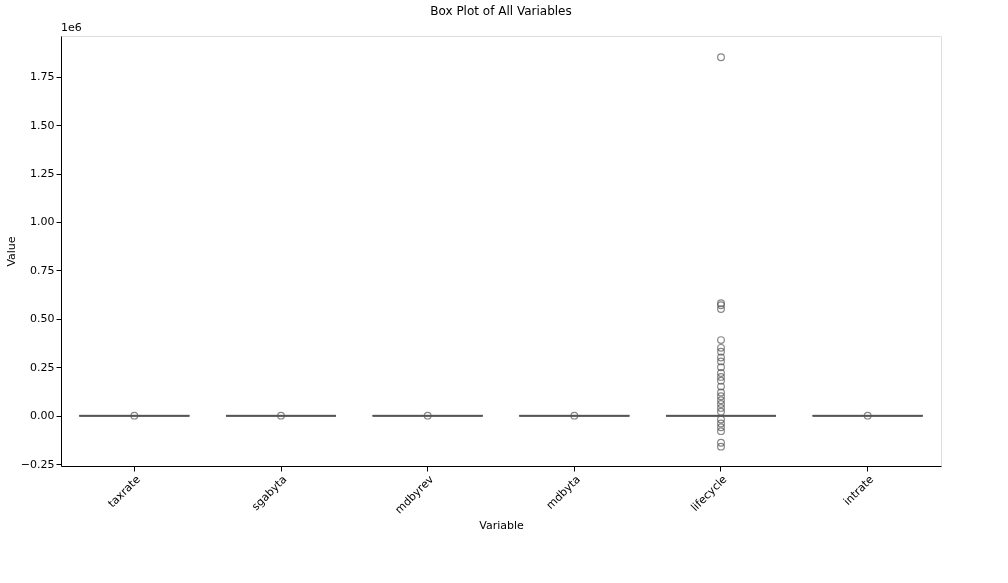 The height and width of the screenshot is (583, 1008). Describe the element at coordinates (501, 525) in the screenshot. I see `x-axis-title: Variable` at that location.